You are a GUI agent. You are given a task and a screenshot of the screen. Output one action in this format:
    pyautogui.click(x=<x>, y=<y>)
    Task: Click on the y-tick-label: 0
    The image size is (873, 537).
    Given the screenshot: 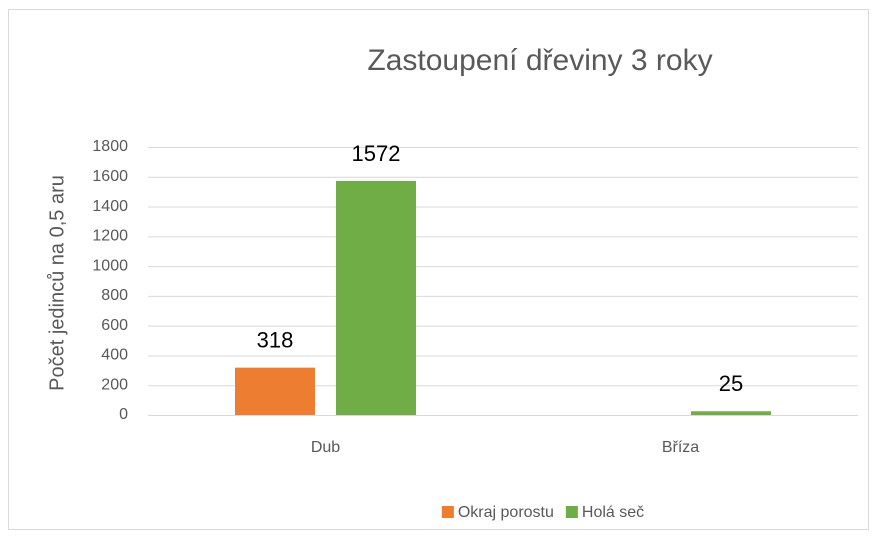 What is the action you would take?
    pyautogui.click(x=123, y=414)
    